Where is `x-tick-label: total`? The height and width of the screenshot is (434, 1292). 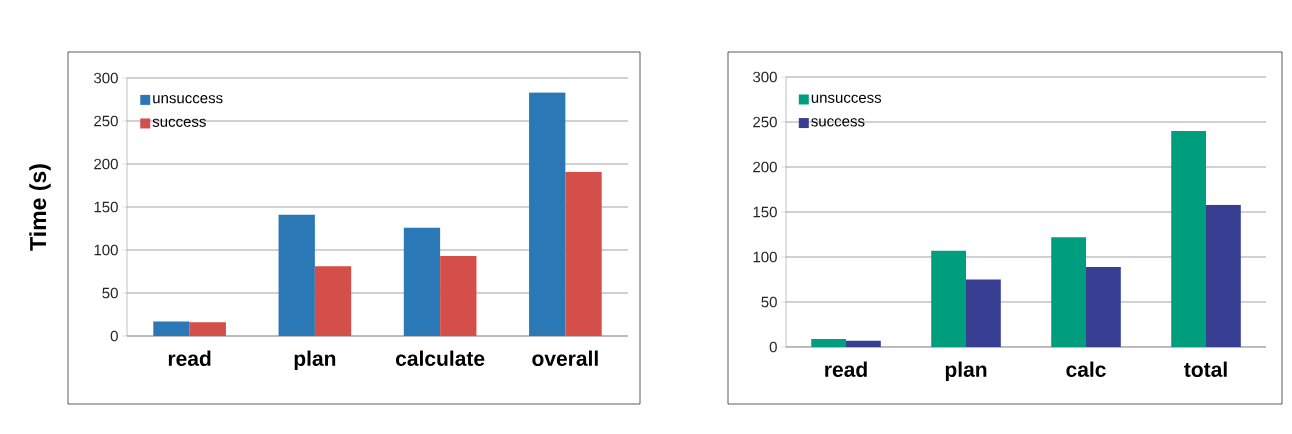
x-tick-label: total is located at coordinates (1205, 369).